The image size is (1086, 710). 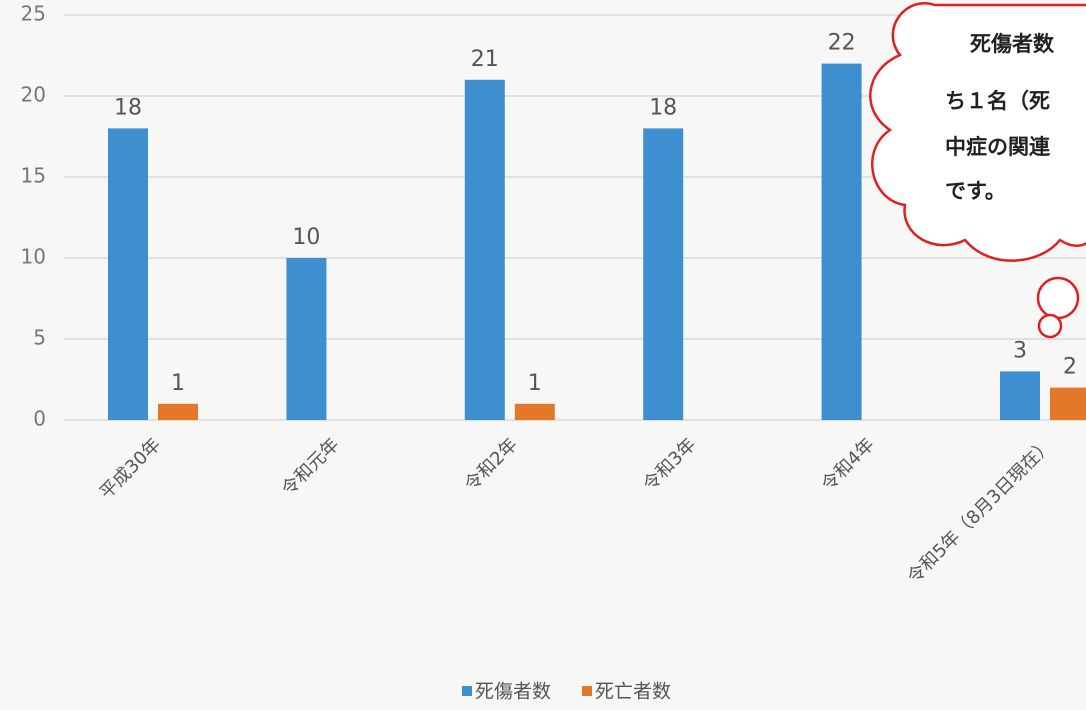 What do you see at coordinates (33, 95) in the screenshot?
I see `y-tick-label: 20` at bounding box center [33, 95].